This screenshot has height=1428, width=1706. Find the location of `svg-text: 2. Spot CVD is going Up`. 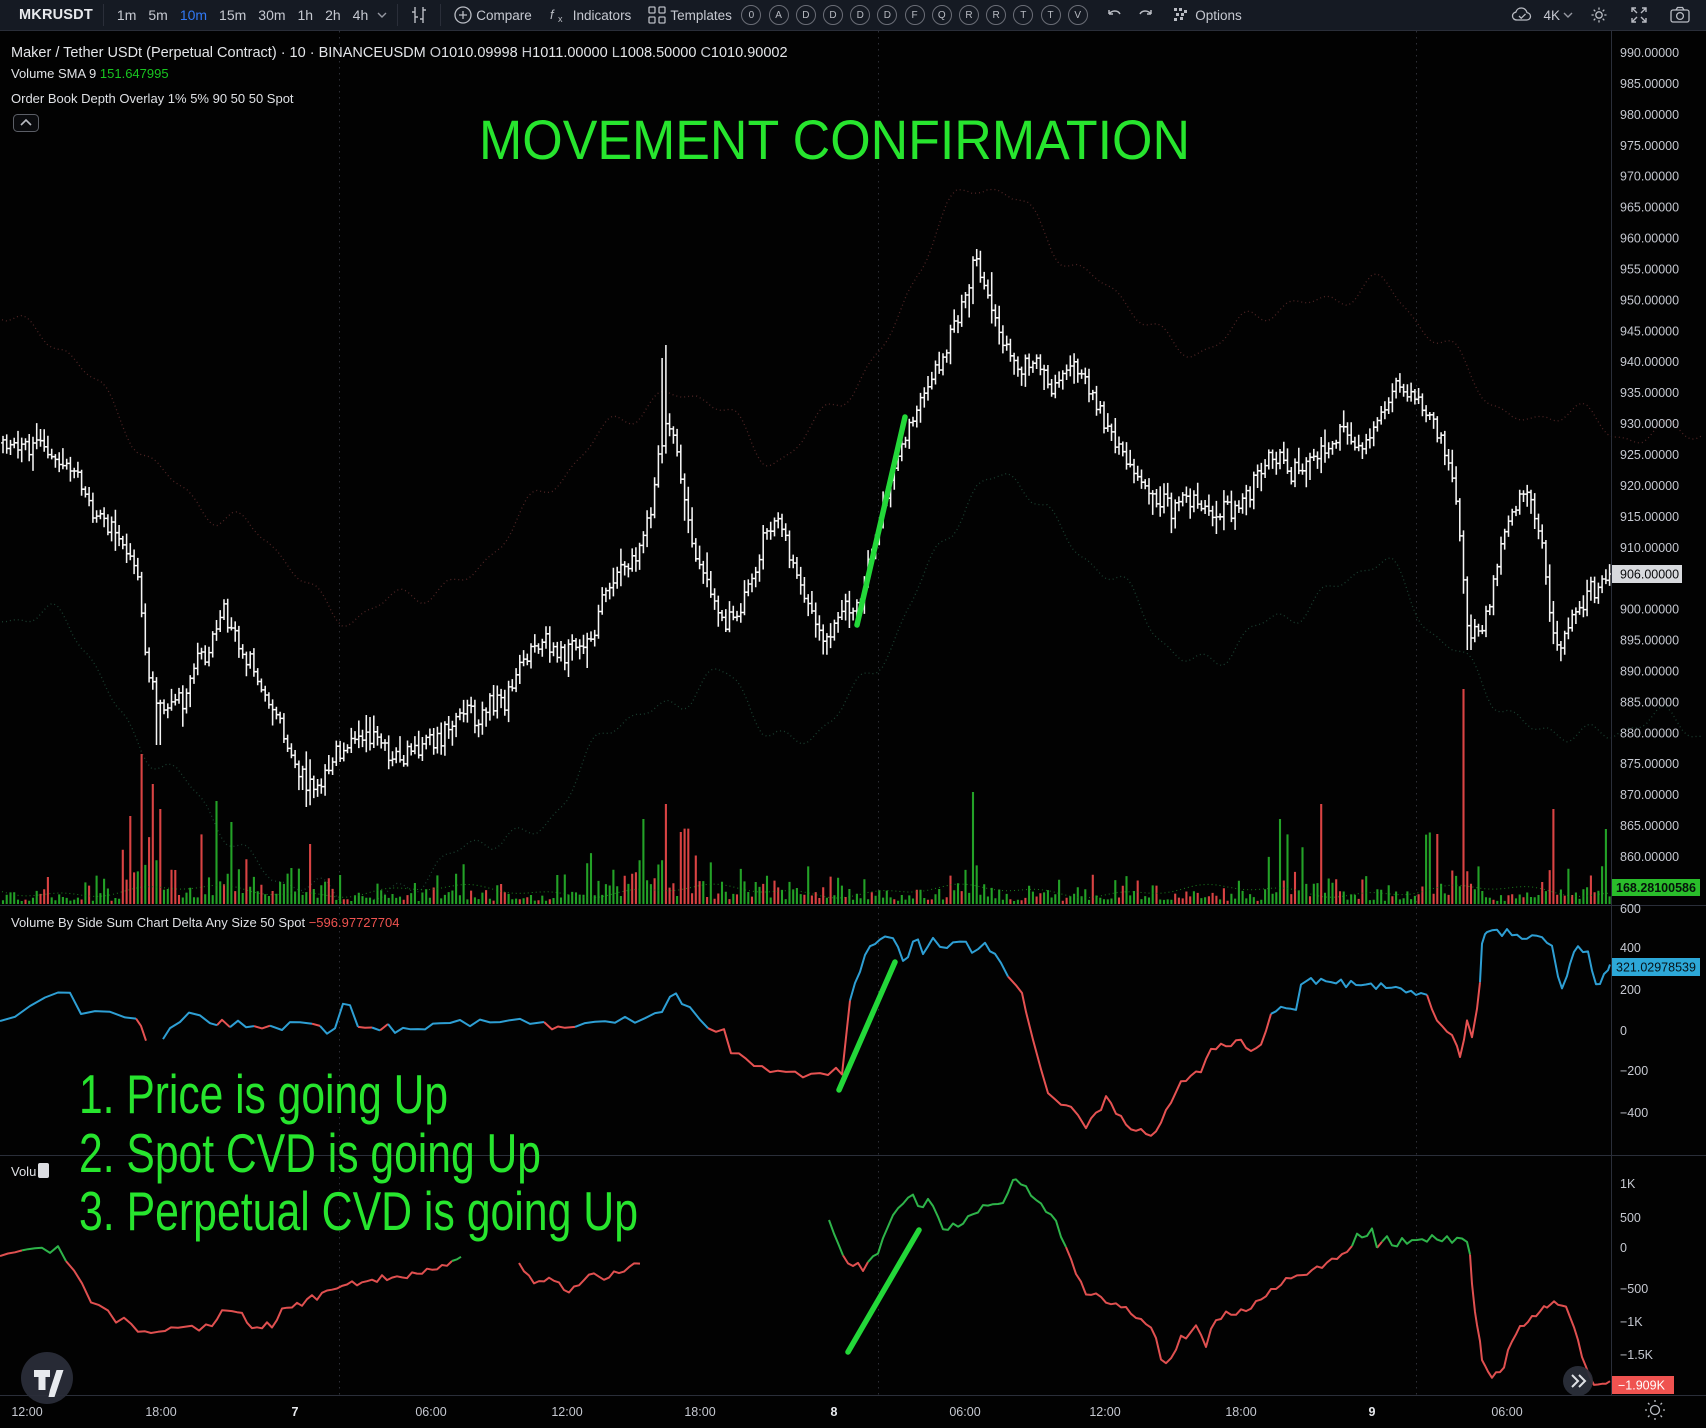

svg-text: 2. Spot CVD is going Up is located at coordinates (310, 1153).